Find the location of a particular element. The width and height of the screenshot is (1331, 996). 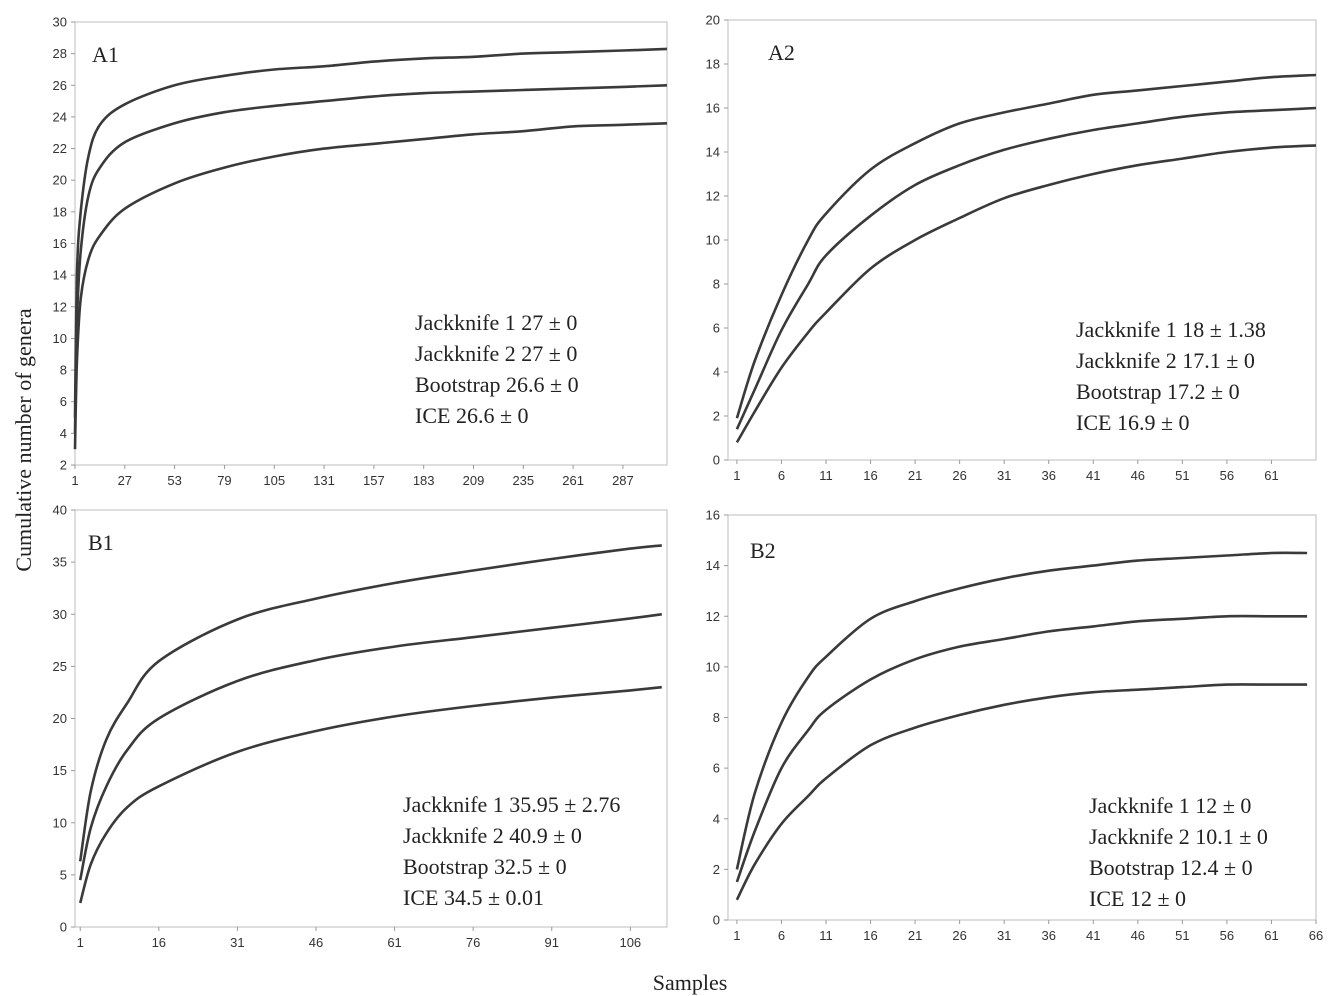

estimator-annotation: ICE 16.9 ± 0 is located at coordinates (1133, 422).